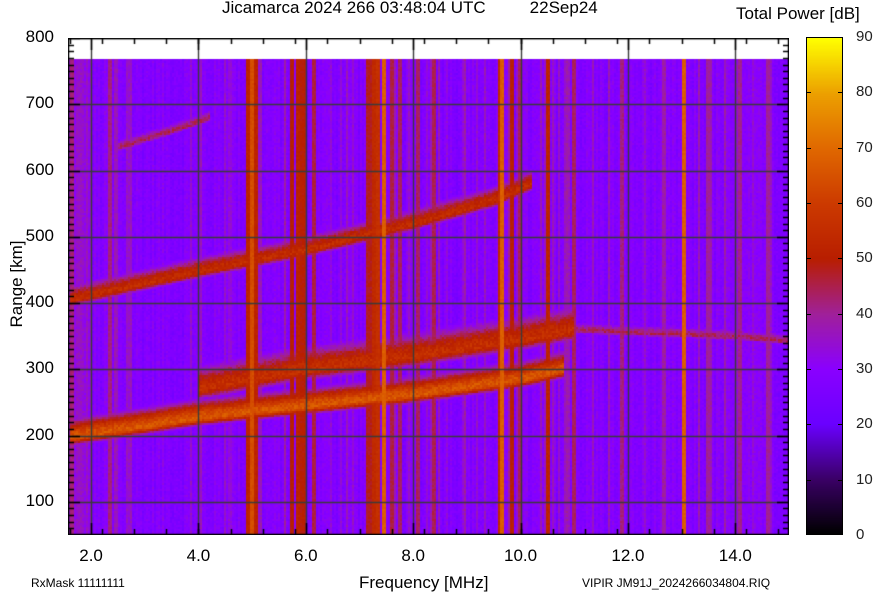  Describe the element at coordinates (864, 92) in the screenshot. I see `colorbar-tick-label: 80` at that location.